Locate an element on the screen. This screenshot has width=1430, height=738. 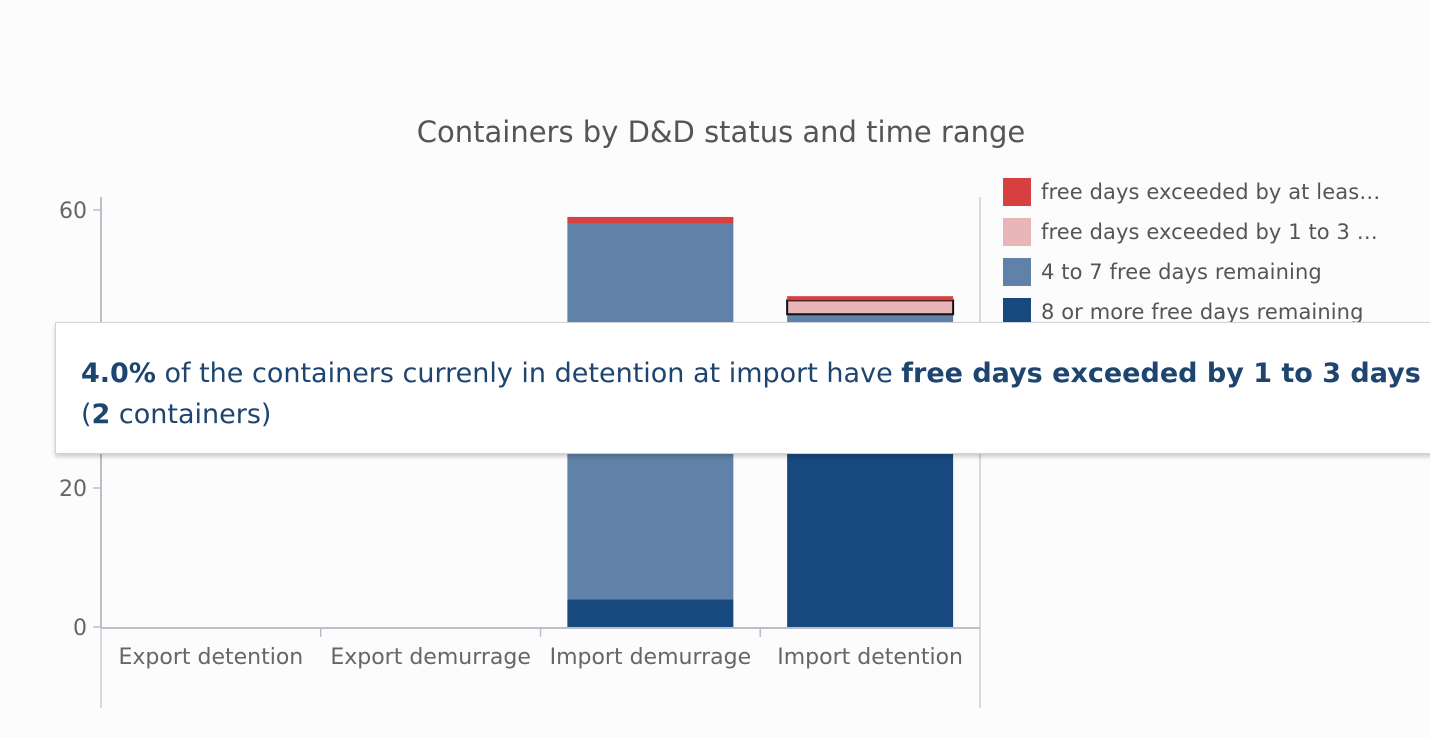
tooltip-percent: 4.0% is located at coordinates (118, 373).